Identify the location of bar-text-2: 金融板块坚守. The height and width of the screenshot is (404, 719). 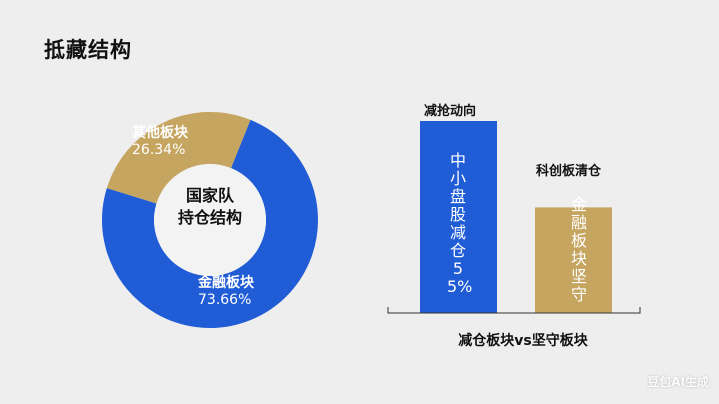
(578, 249).